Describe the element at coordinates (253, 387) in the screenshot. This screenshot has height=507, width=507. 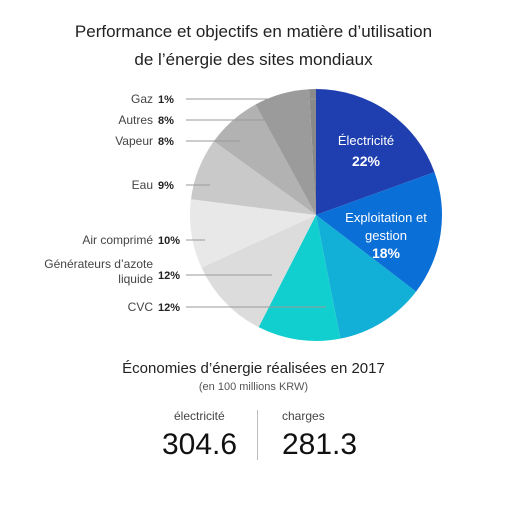
I see `savings-subtitle: (en 100 millions KRW)` at that location.